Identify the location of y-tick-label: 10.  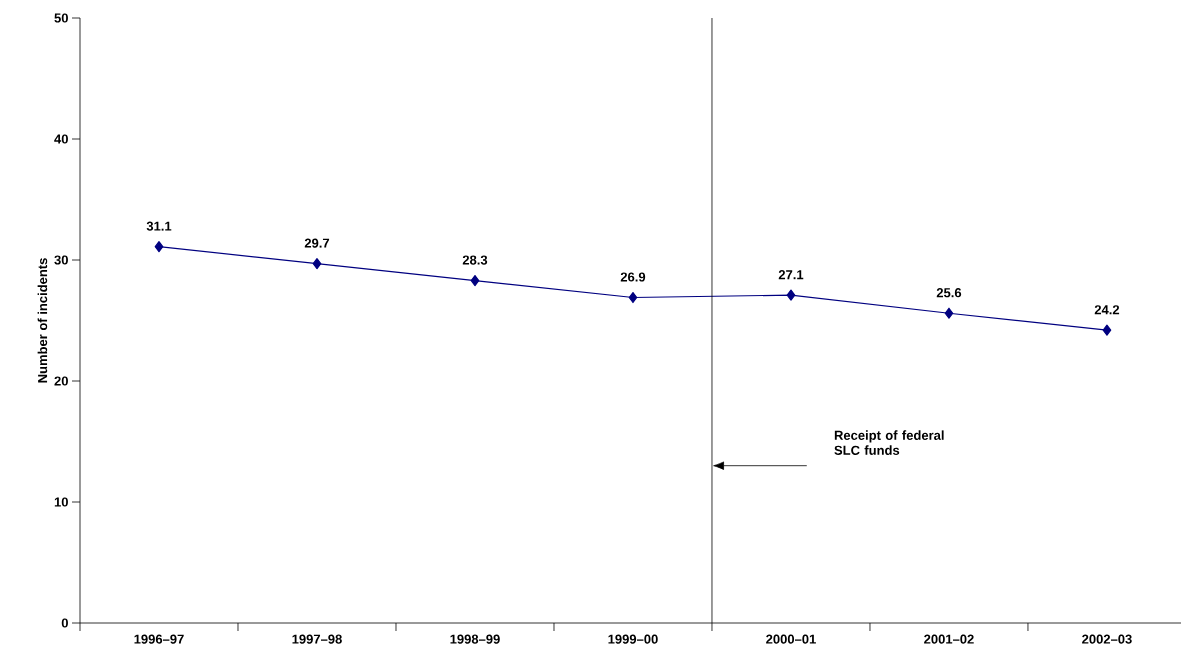
(61, 502).